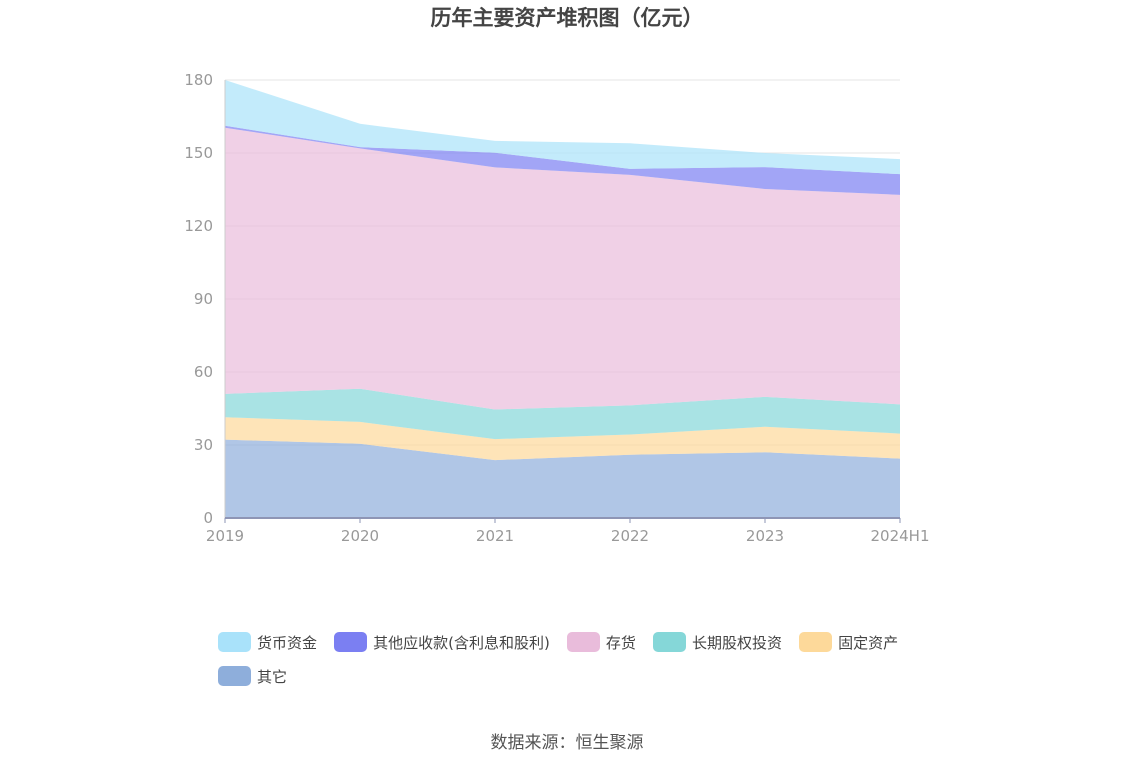  Describe the element at coordinates (567, 743) in the screenshot. I see `data-source: 数据来源：恒生聚源` at that location.